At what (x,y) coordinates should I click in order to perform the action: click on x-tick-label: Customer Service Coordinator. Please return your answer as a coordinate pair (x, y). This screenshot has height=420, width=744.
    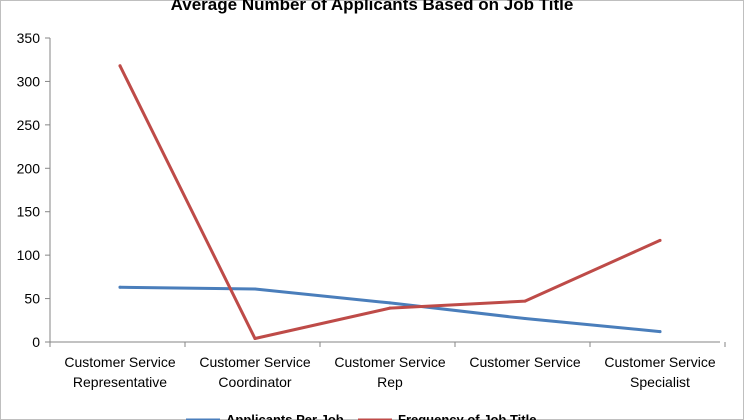
    Looking at the image, I should click on (254, 372).